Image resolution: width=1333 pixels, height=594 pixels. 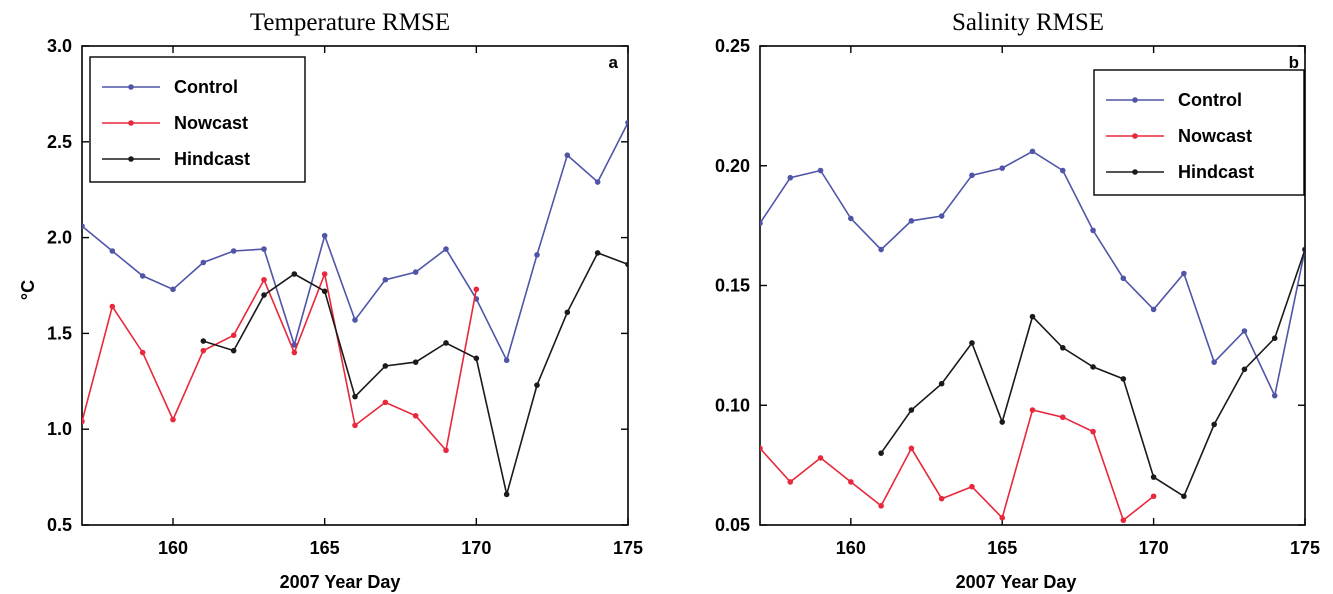 I want to click on x-tick-label: 170, so click(x=1154, y=548).